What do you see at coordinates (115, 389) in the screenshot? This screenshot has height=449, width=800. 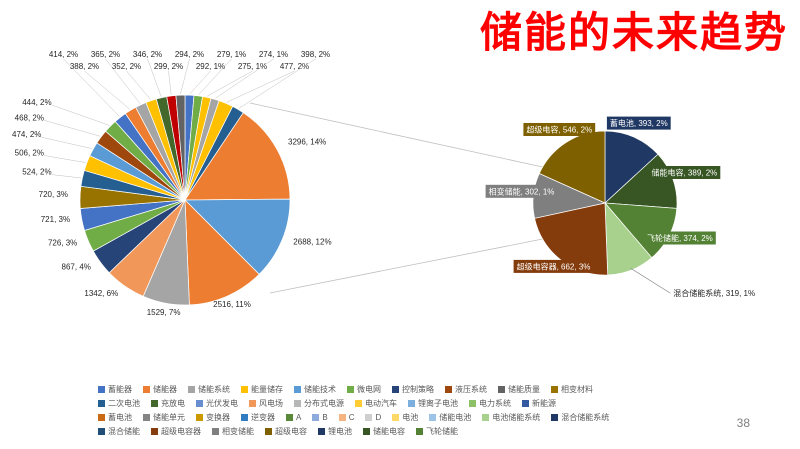 I see `legend-item: 蓄能器` at bounding box center [115, 389].